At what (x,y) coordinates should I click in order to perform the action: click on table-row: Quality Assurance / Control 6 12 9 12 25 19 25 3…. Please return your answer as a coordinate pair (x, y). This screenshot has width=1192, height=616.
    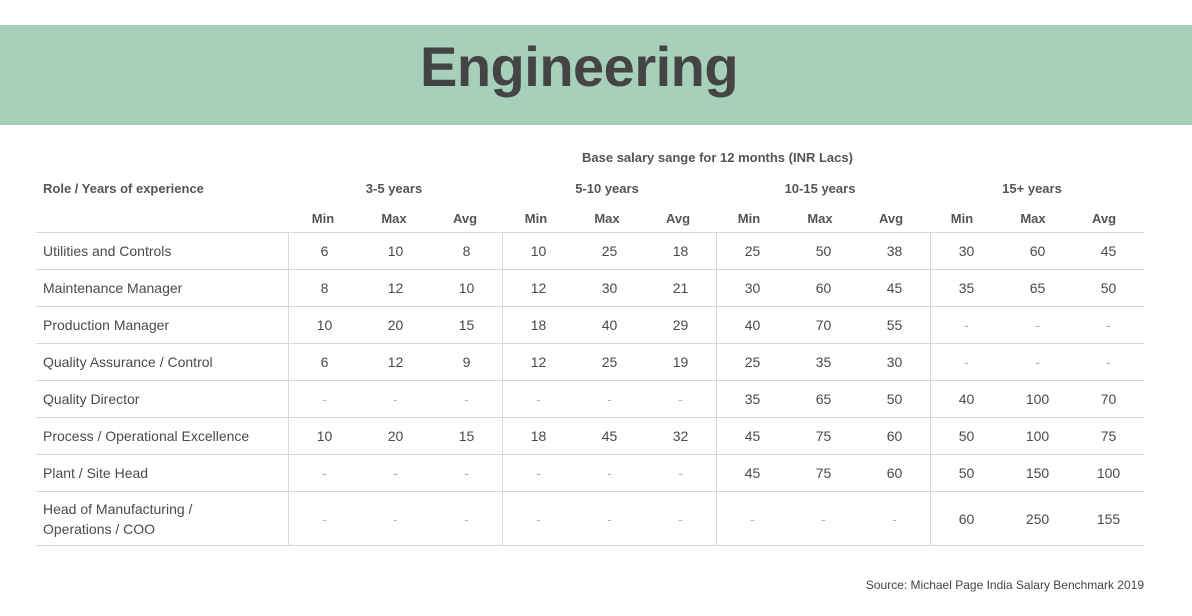
    Looking at the image, I should click on (590, 362).